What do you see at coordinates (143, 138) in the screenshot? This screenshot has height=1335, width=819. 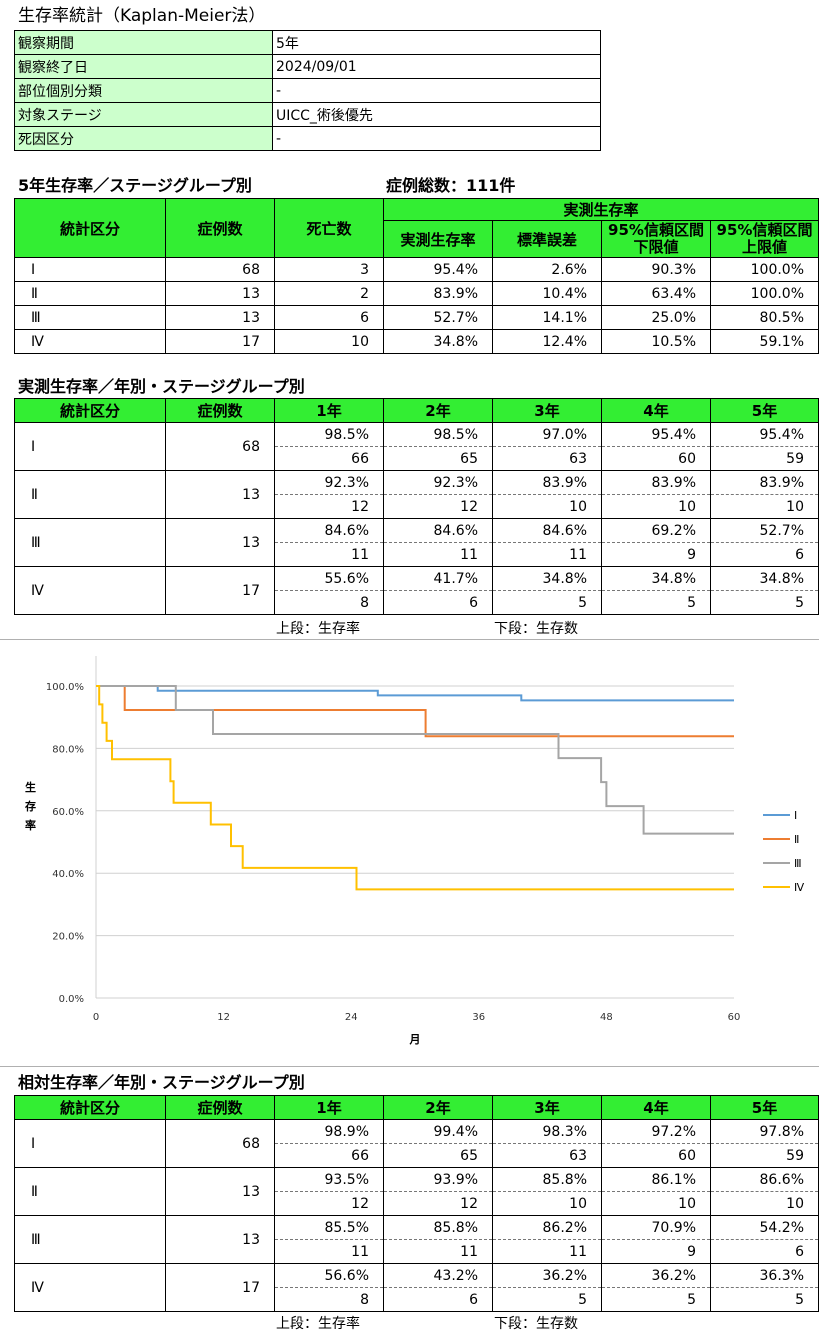 I see `info-label: 死因区分` at bounding box center [143, 138].